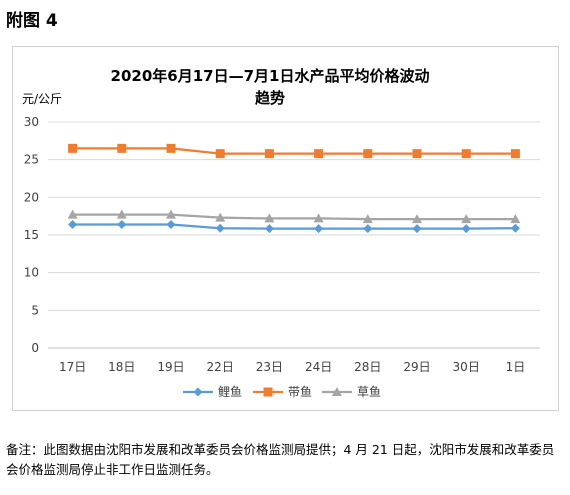 This screenshot has width=570, height=495. What do you see at coordinates (230, 392) in the screenshot?
I see `legend-label: 鲤鱼` at bounding box center [230, 392].